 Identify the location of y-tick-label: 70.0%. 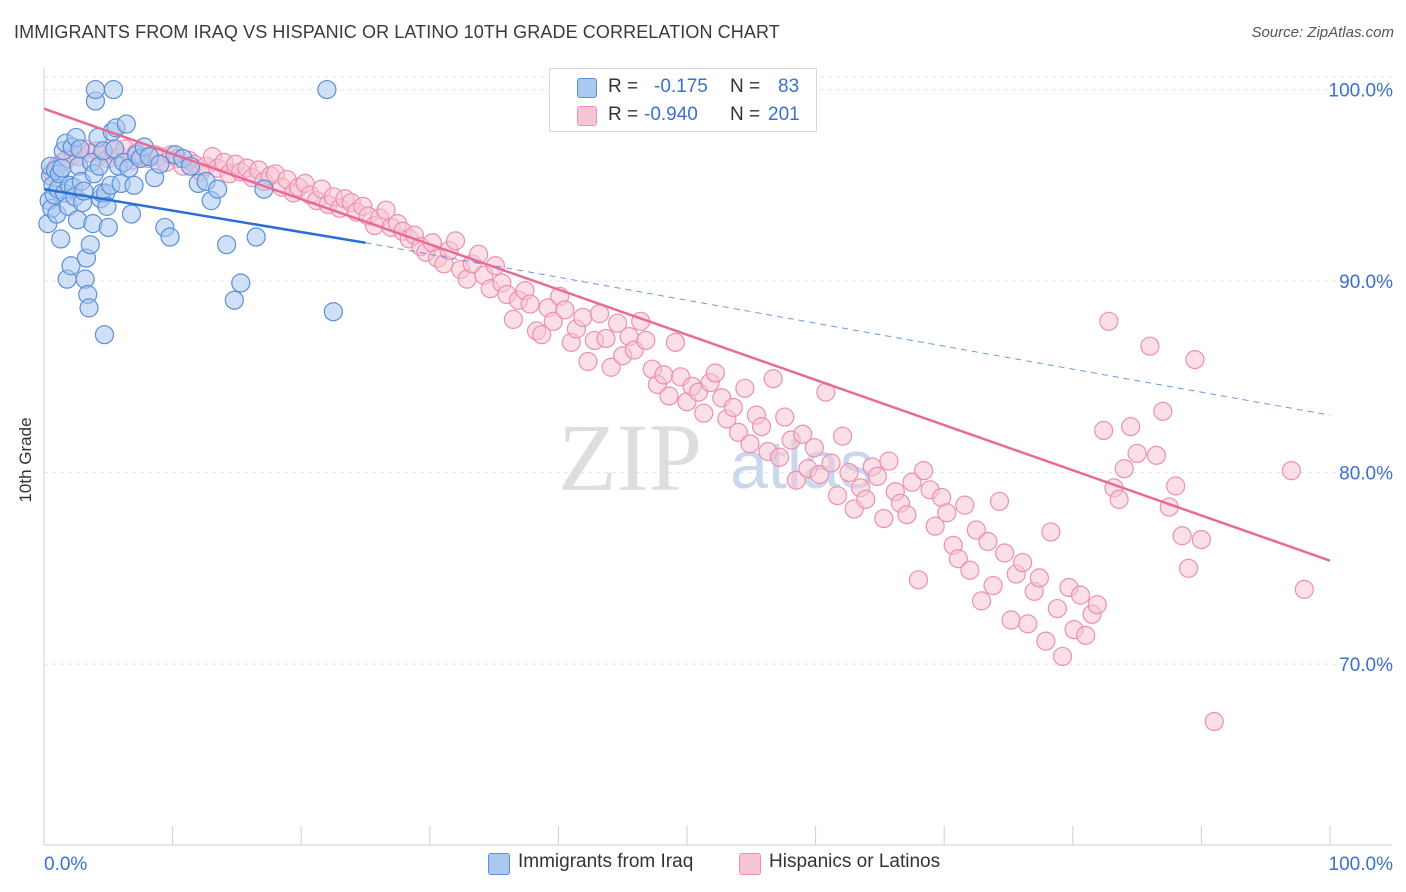
(1366, 665).